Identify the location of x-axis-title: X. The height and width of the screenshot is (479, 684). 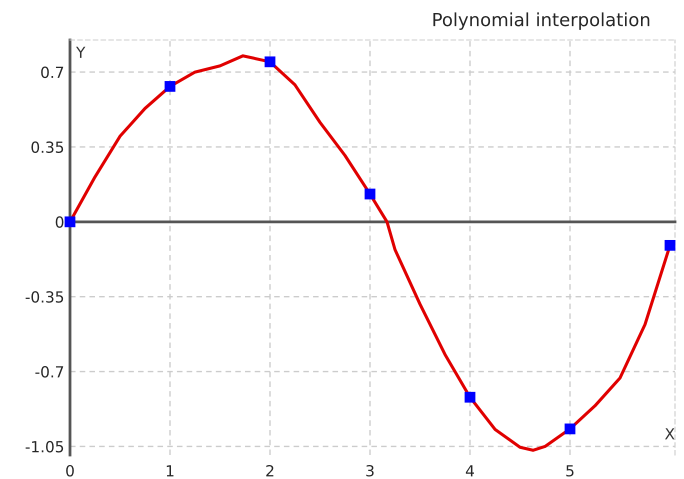
(669, 434).